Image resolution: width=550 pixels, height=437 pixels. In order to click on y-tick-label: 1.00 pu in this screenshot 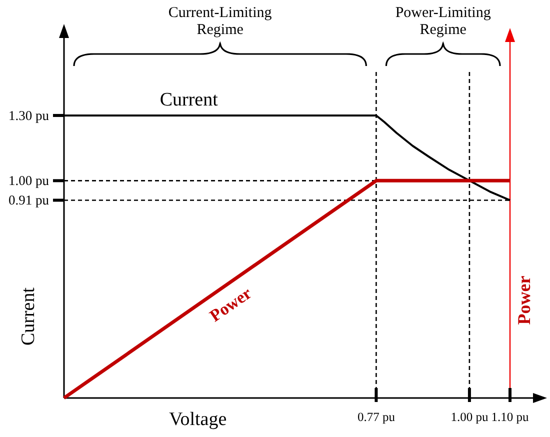, I will do `click(29, 180)`.